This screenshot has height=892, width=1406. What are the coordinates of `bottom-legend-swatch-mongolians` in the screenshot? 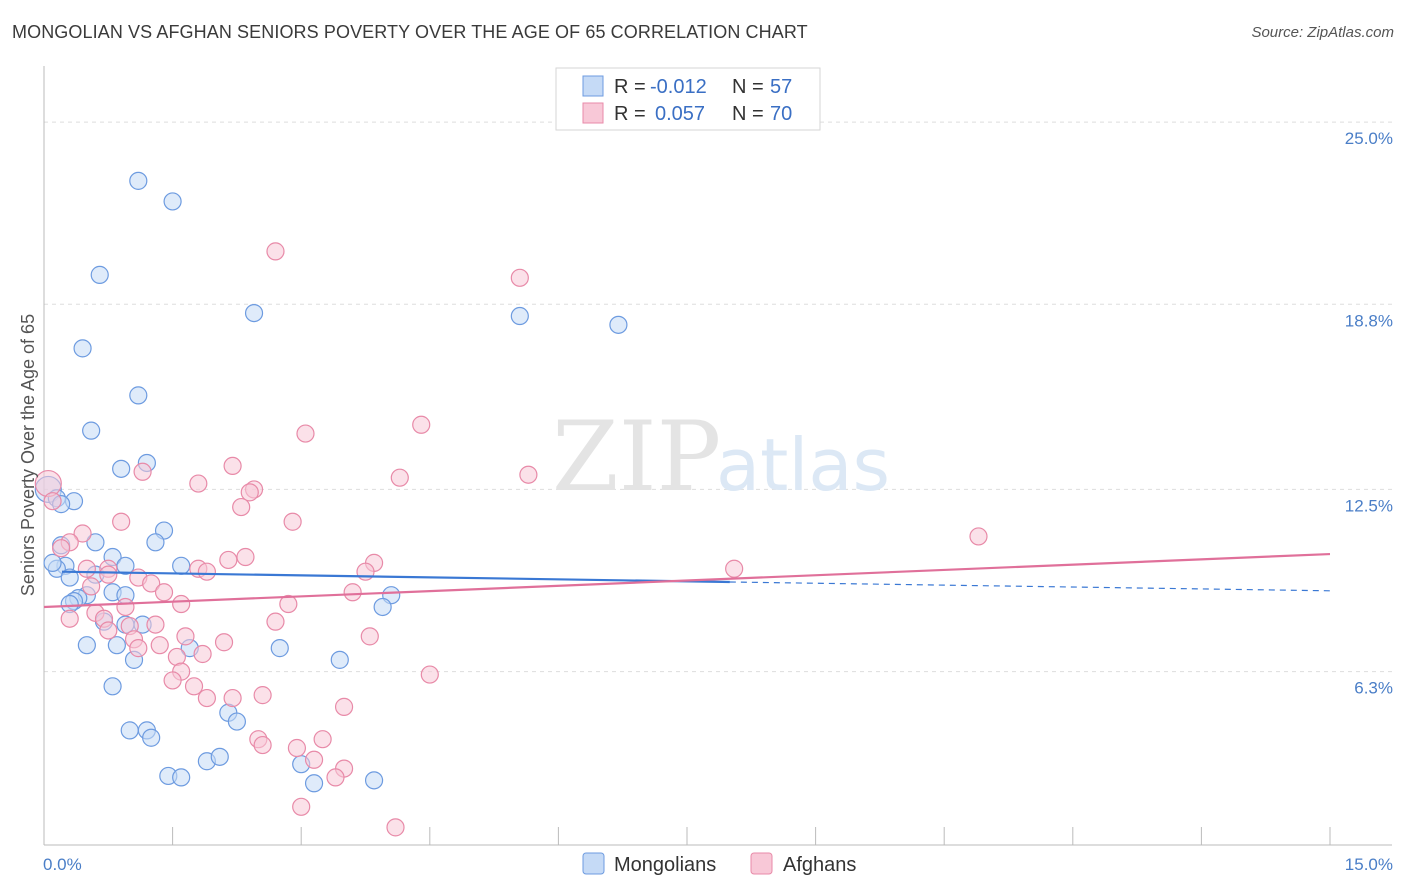 It's located at (593, 863).